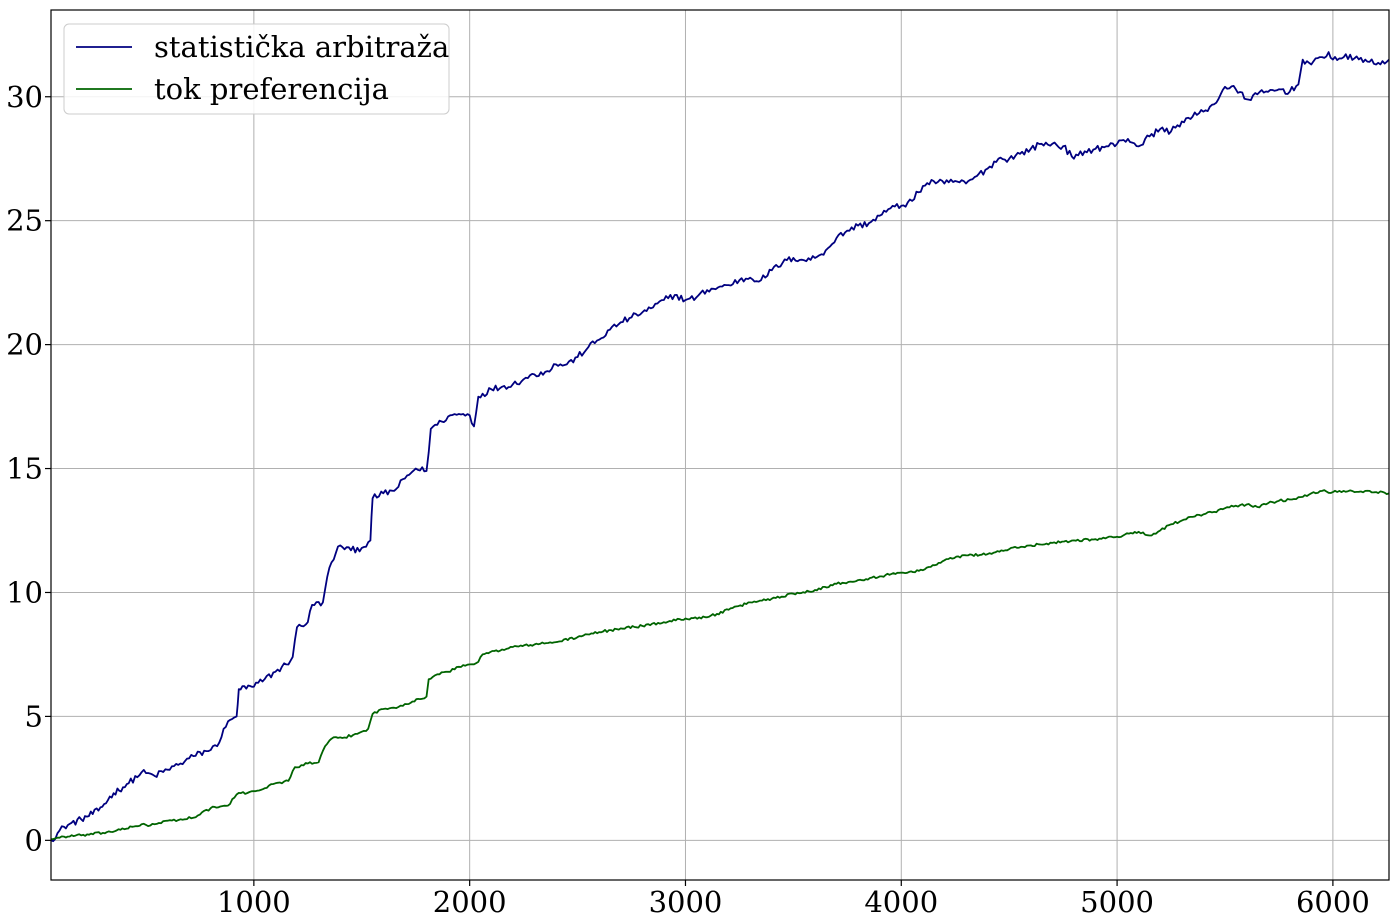 Image resolution: width=1399 pixels, height=921 pixels. I want to click on legend-label: statistička arbitraža, so click(301, 47).